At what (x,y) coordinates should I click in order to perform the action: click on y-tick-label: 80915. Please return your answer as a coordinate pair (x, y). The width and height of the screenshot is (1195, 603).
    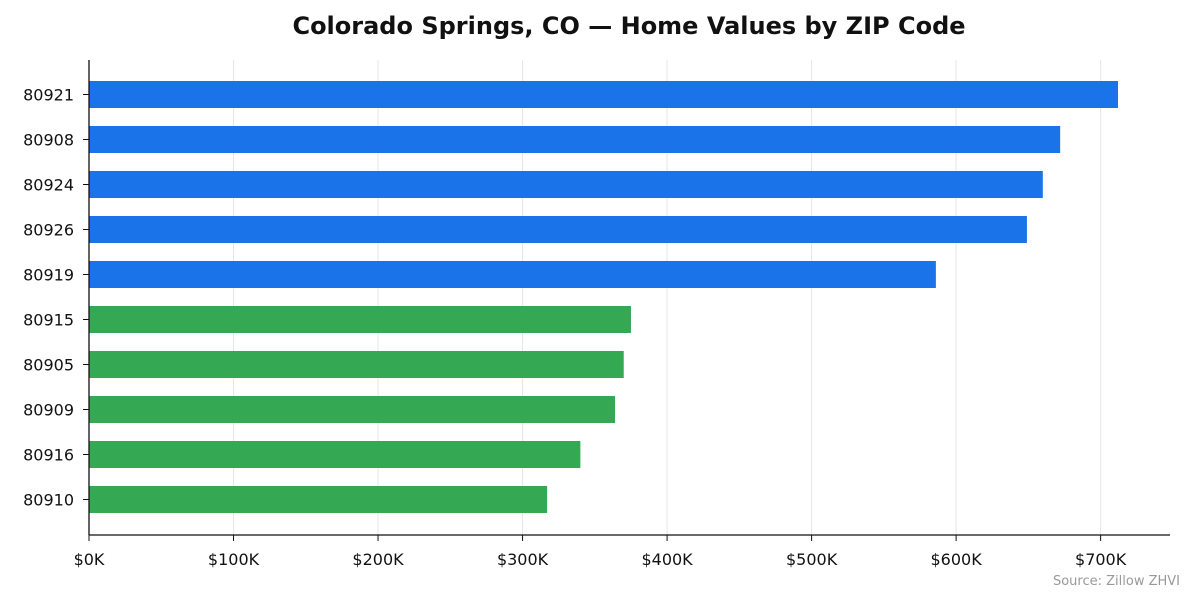
    Looking at the image, I should click on (48, 320).